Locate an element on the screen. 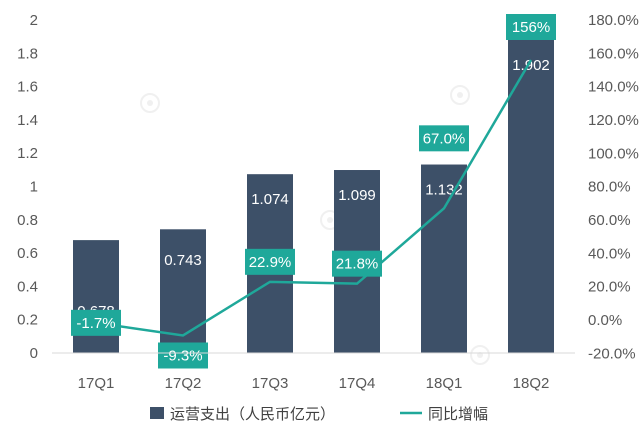 The image size is (641, 432). legend-line-label: 同比增幅 is located at coordinates (458, 414).